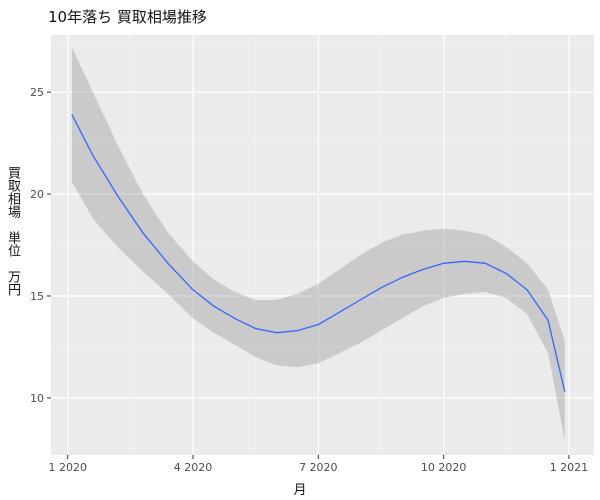  I want to click on y-tick-label: 25, so click(37, 92).